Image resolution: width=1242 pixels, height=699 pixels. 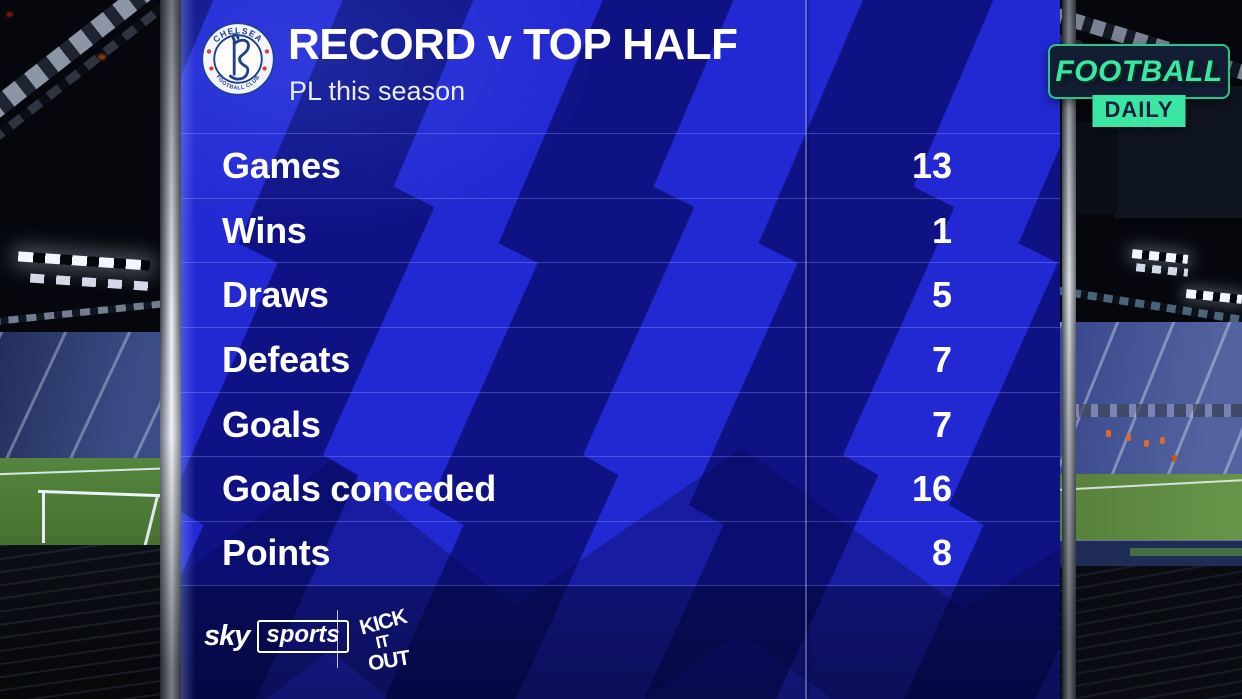 I want to click on row-label: Defeats, so click(x=286, y=359).